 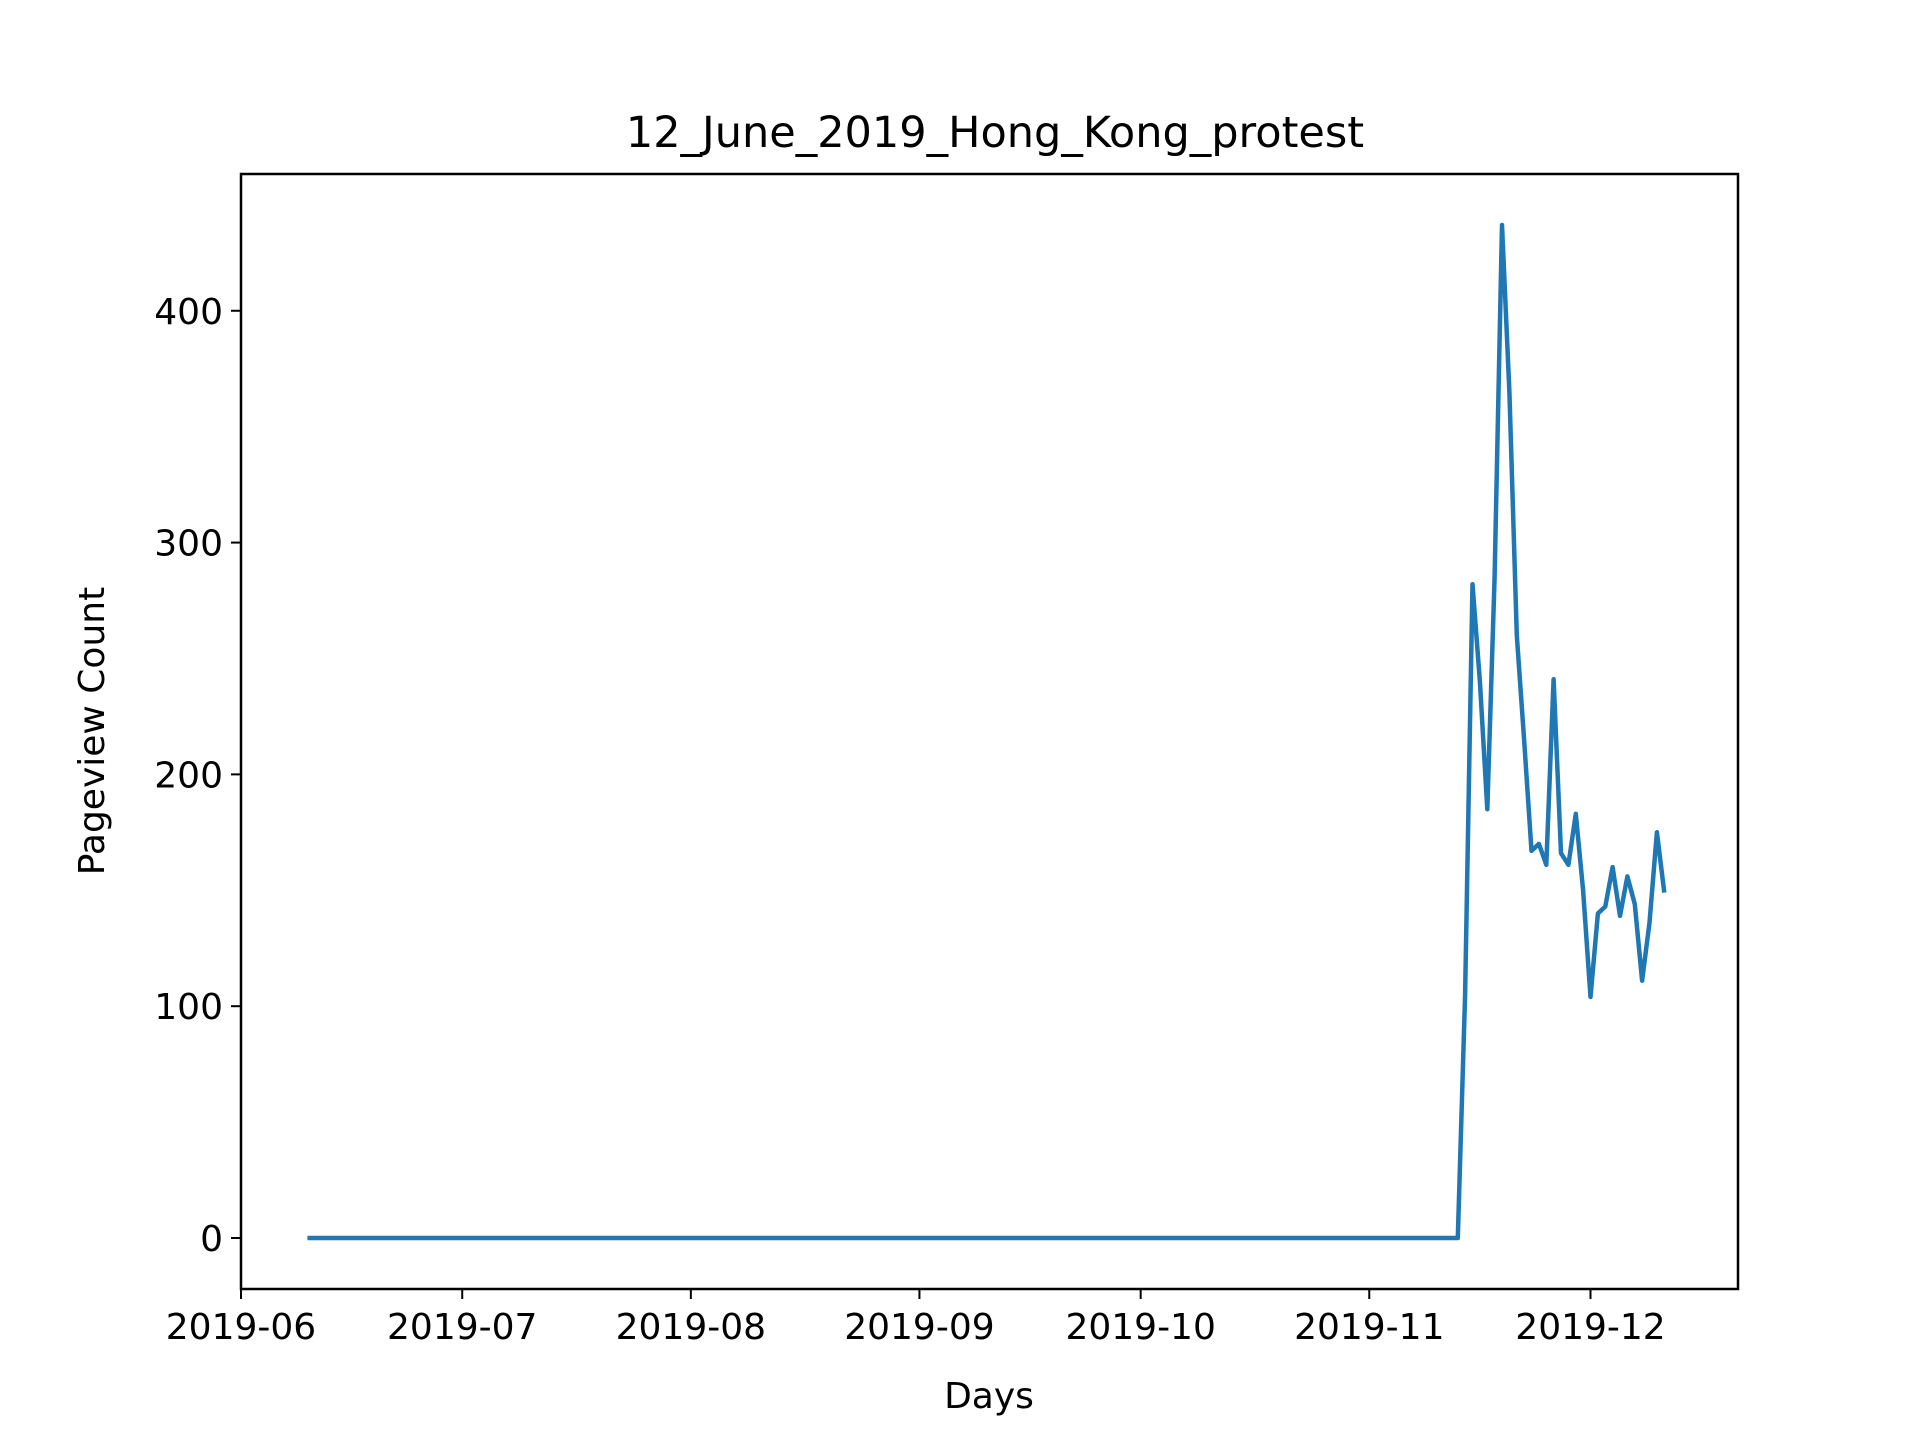 I want to click on x-tick-label: 2019-08, so click(x=691, y=1327).